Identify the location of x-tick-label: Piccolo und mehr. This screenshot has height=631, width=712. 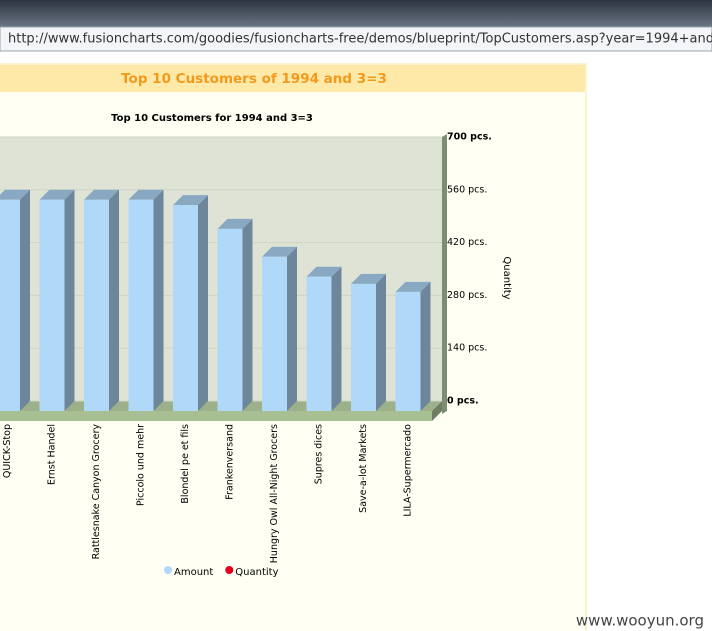
(141, 465).